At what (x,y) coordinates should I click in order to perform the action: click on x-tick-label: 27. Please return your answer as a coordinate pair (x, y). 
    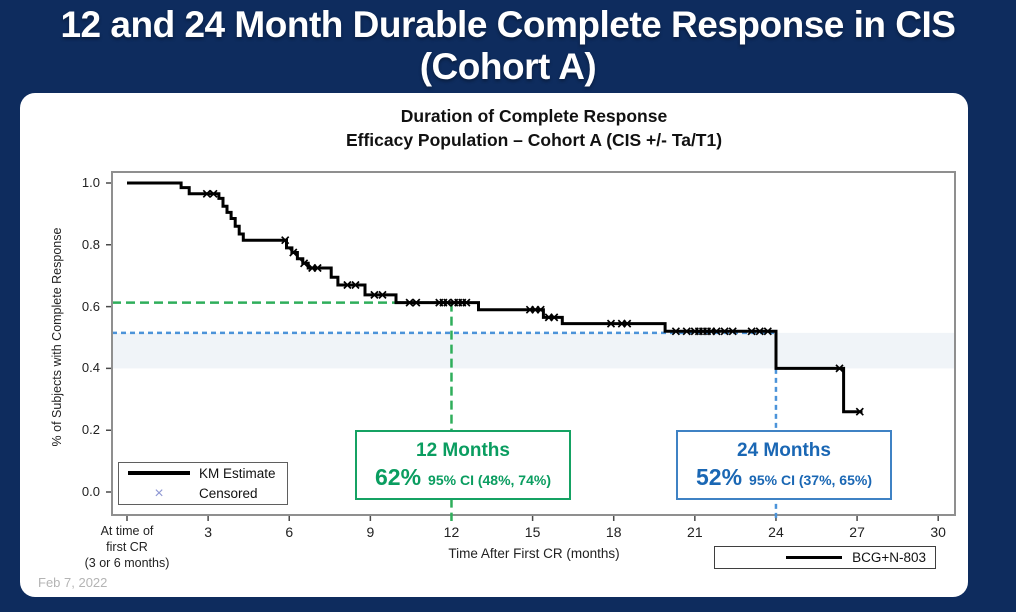
    Looking at the image, I should click on (857, 532).